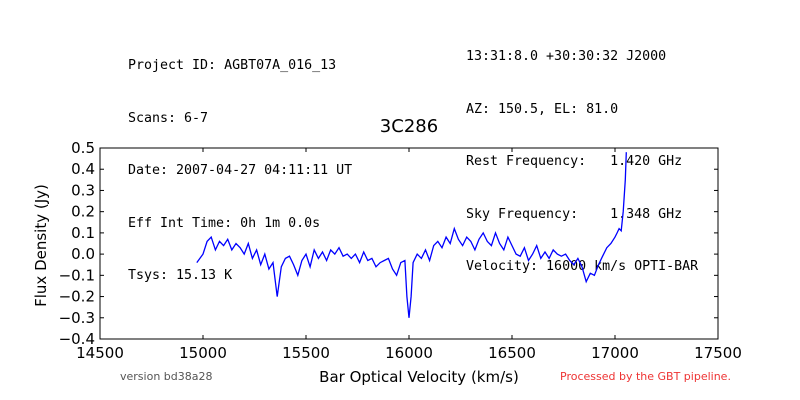 Image resolution: width=800 pixels, height=400 pixels. What do you see at coordinates (203, 353) in the screenshot?
I see `x-tick-label: 15000` at bounding box center [203, 353].